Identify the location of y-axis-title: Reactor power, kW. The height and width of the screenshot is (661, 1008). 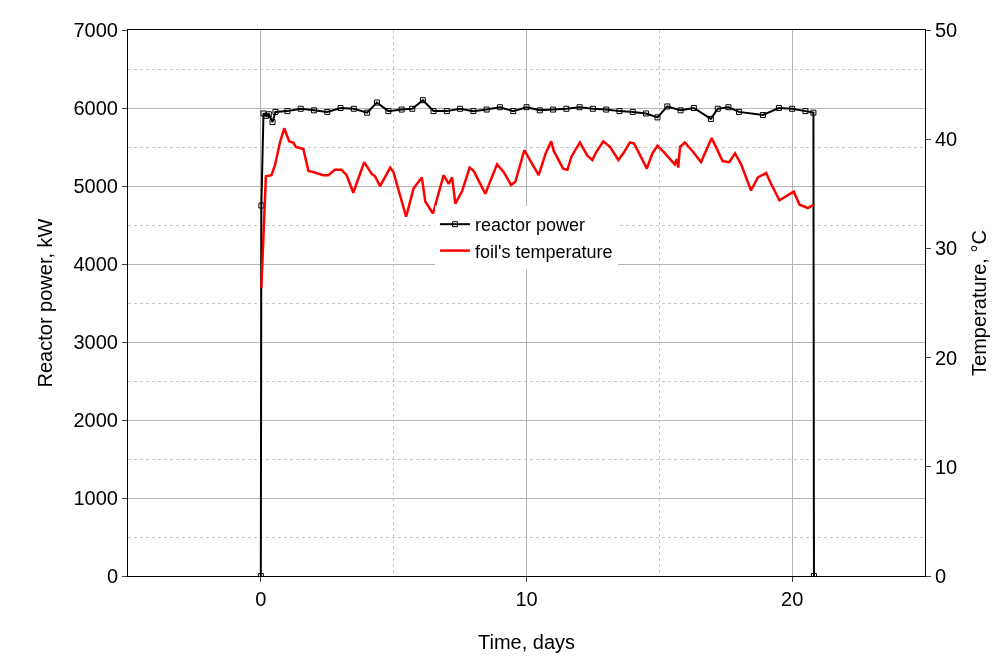
(45, 303).